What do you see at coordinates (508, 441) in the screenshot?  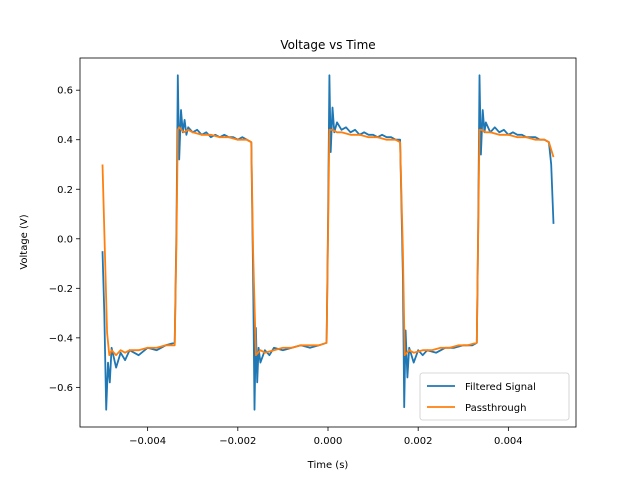 I see `x-tick-label: 0.004` at bounding box center [508, 441].